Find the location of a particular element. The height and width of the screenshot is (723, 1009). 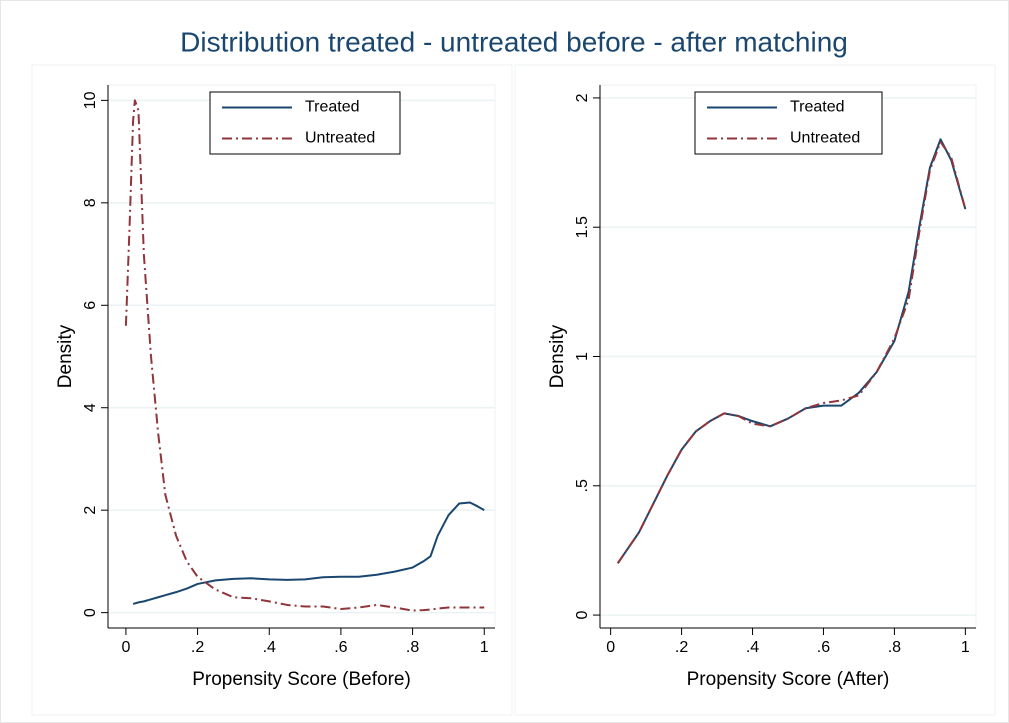

y-tick-label: 1 is located at coordinates (582, 356).